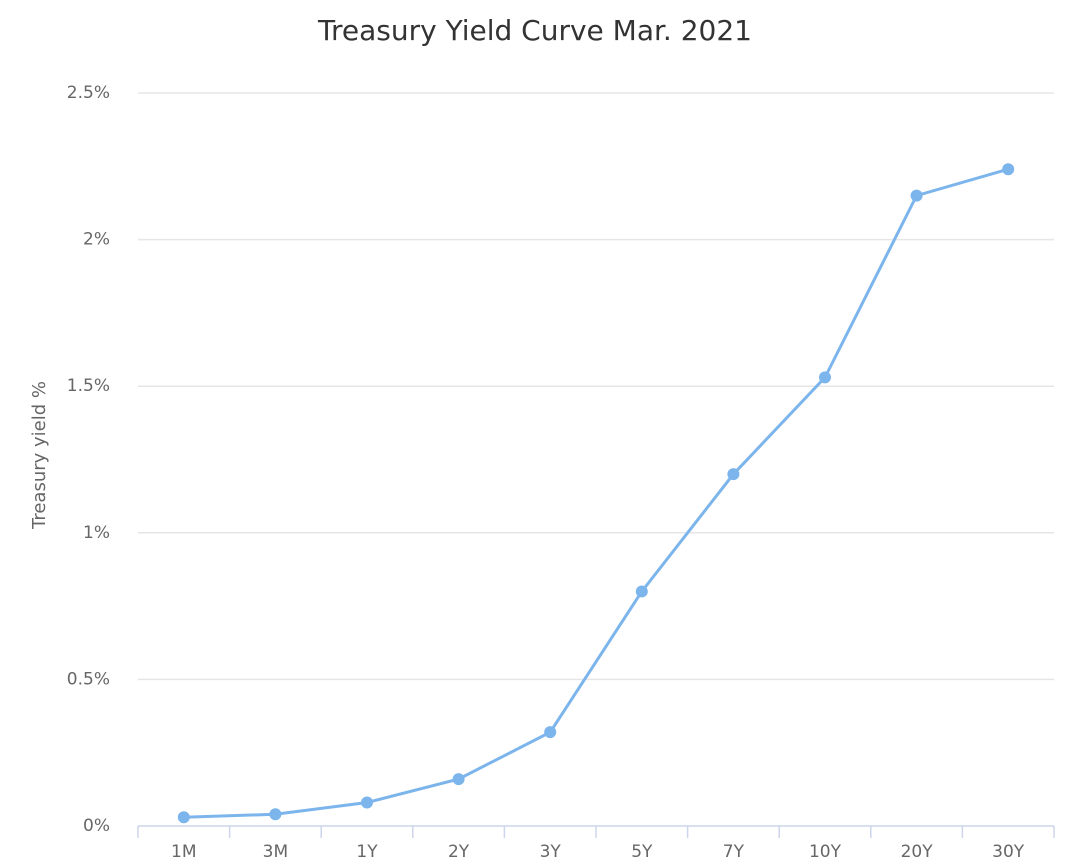 This screenshot has height=868, width=1071. What do you see at coordinates (642, 852) in the screenshot?
I see `x-tick-label: 5Y` at bounding box center [642, 852].